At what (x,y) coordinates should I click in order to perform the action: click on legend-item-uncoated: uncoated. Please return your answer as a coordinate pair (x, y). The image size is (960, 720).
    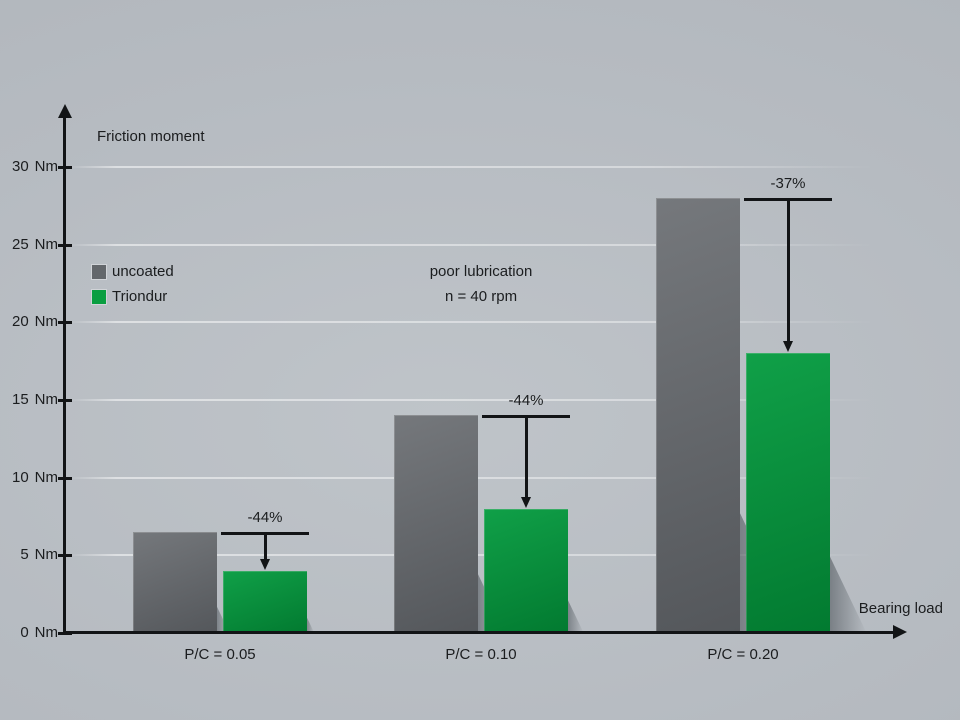
    Looking at the image, I should click on (133, 272).